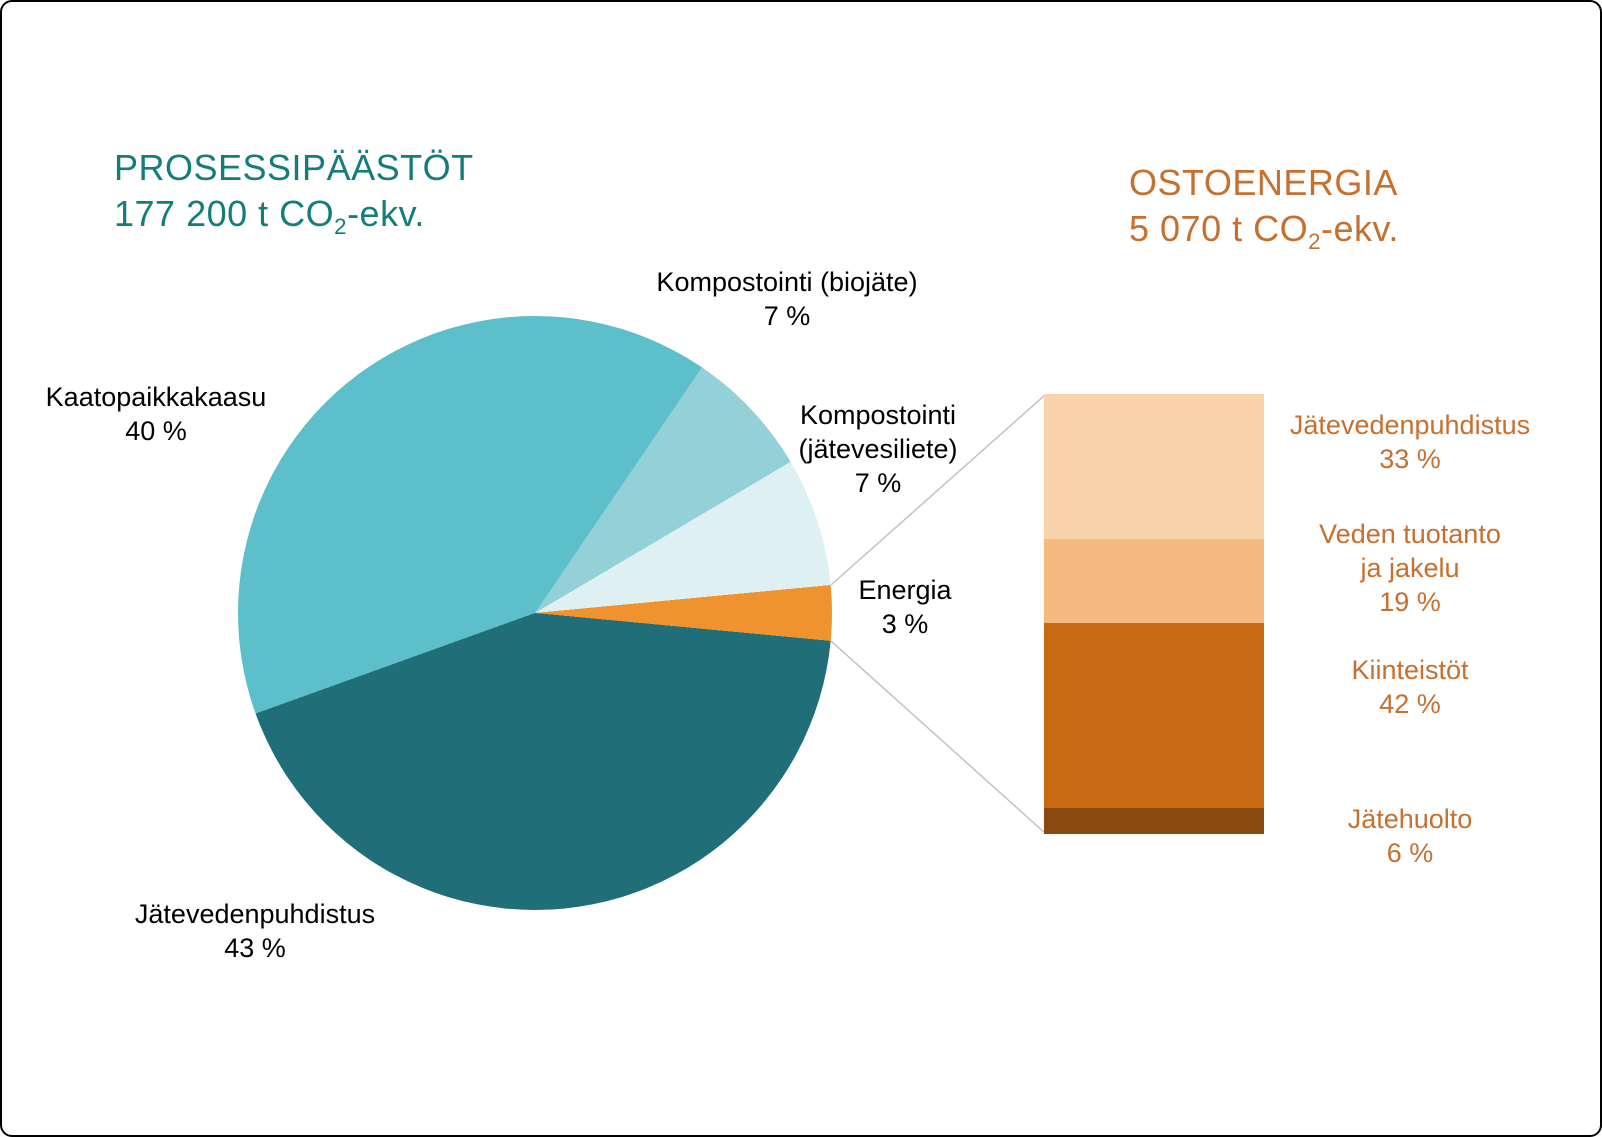 This screenshot has width=1602, height=1137. I want to click on segment-percent: 42 %, so click(1410, 704).